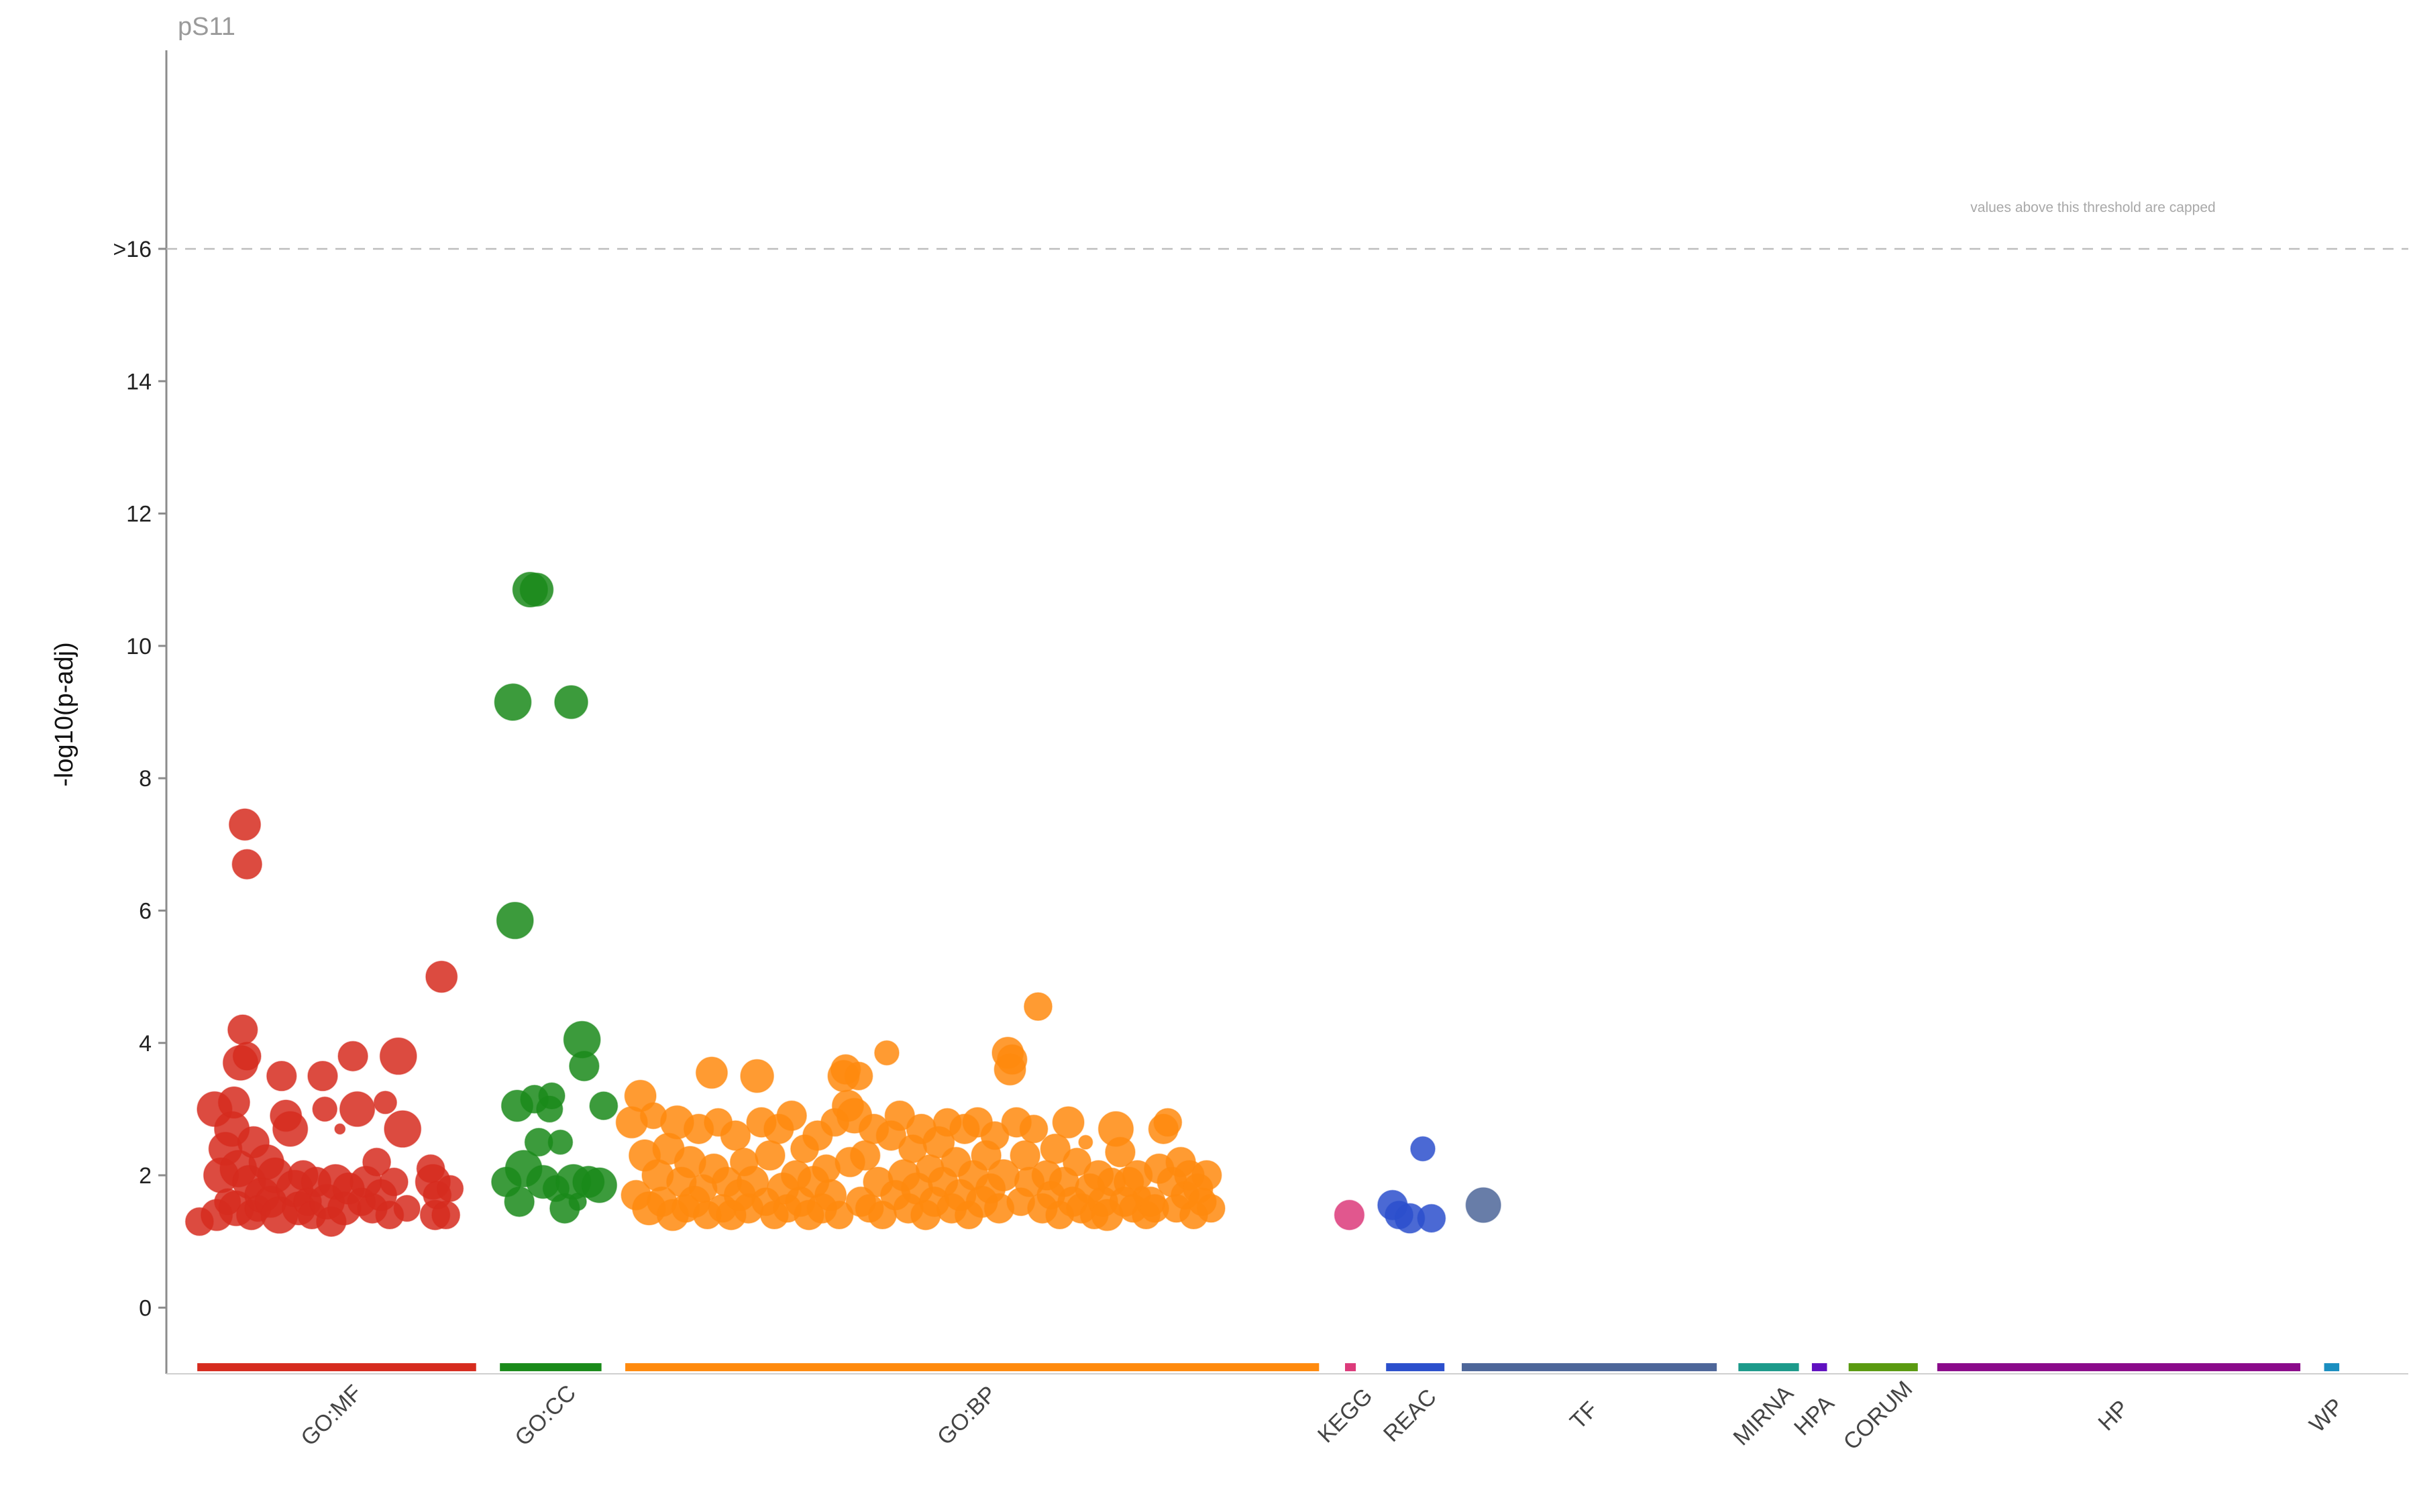 The image size is (2415, 1512). What do you see at coordinates (145, 779) in the screenshot?
I see `y-tick-label: 8` at bounding box center [145, 779].